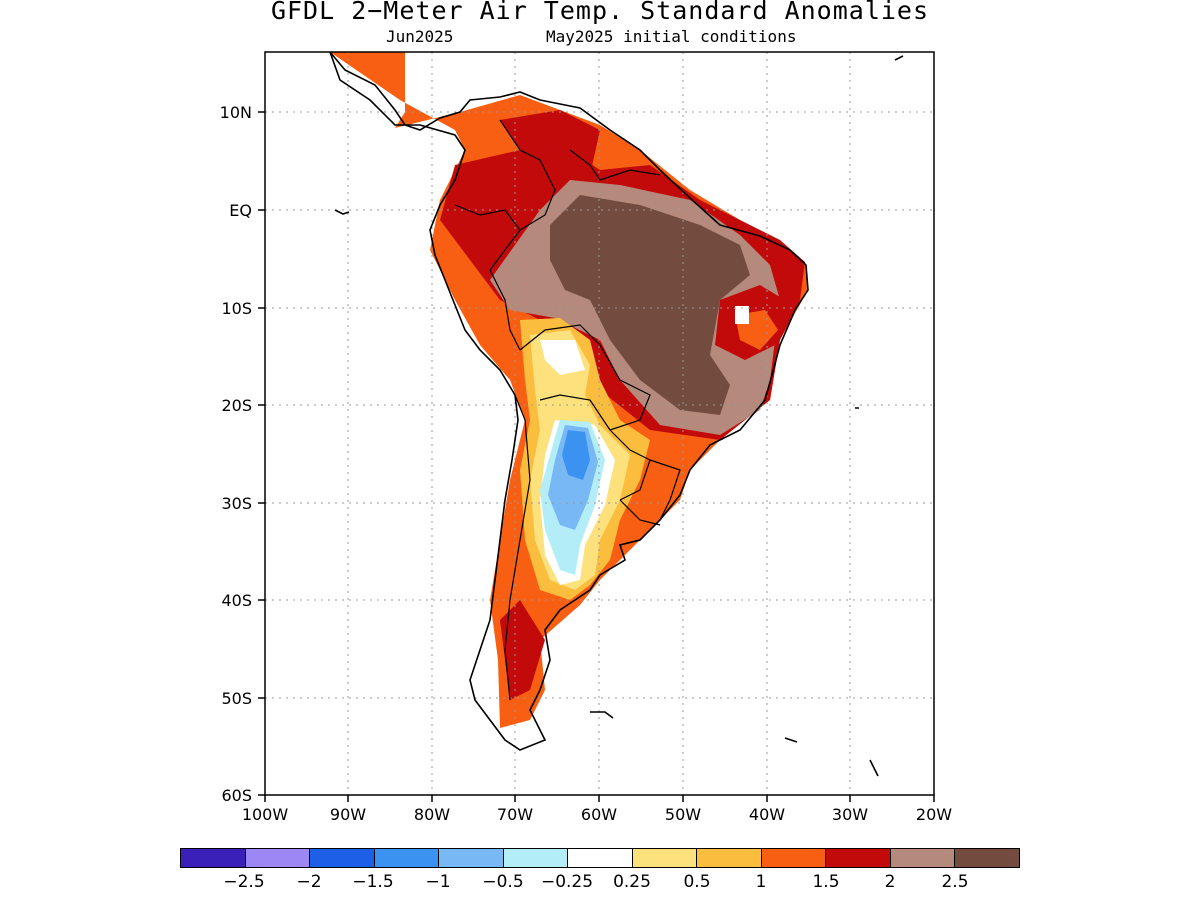 This screenshot has width=1200, height=900. What do you see at coordinates (236, 405) in the screenshot?
I see `lat-label: 20S` at bounding box center [236, 405].